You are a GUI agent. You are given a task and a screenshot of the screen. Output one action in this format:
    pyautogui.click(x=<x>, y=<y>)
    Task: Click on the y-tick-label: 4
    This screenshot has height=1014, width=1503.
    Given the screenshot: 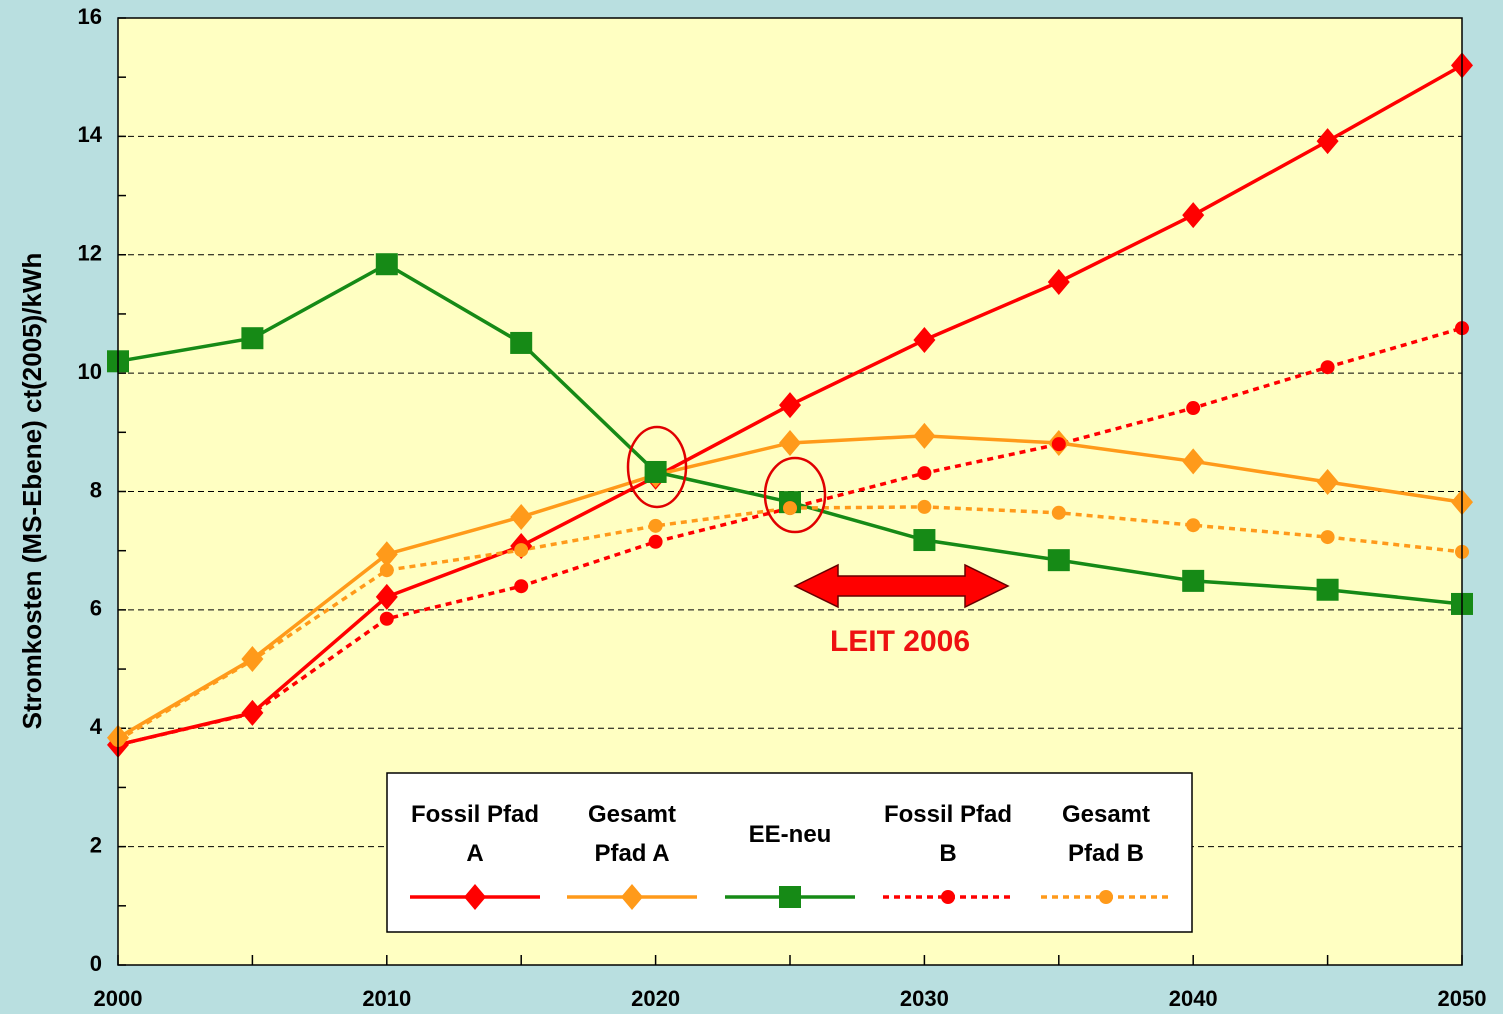 What is the action you would take?
    pyautogui.click(x=96, y=726)
    